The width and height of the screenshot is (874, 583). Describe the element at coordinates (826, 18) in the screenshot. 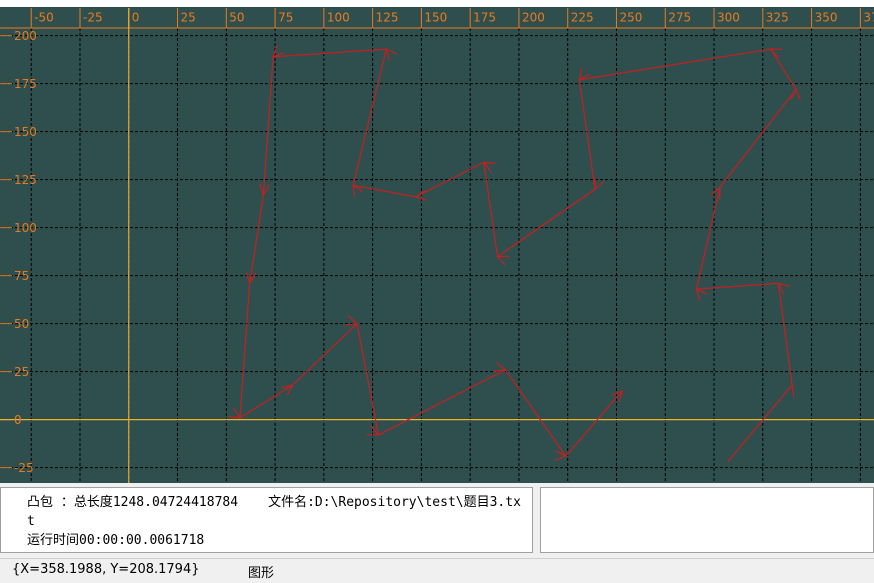

I see `x-tick-label: 350` at that location.